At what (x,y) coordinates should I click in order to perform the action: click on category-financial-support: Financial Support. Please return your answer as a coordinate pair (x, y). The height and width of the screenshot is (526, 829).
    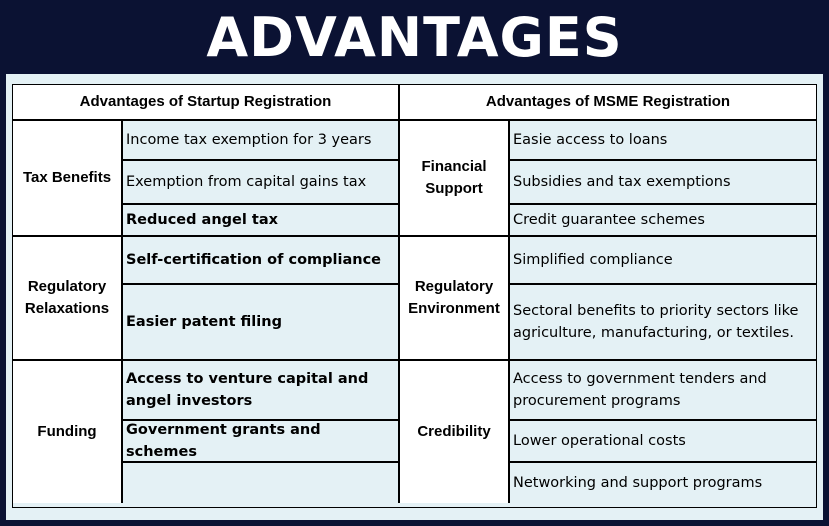
    Looking at the image, I should click on (455, 179).